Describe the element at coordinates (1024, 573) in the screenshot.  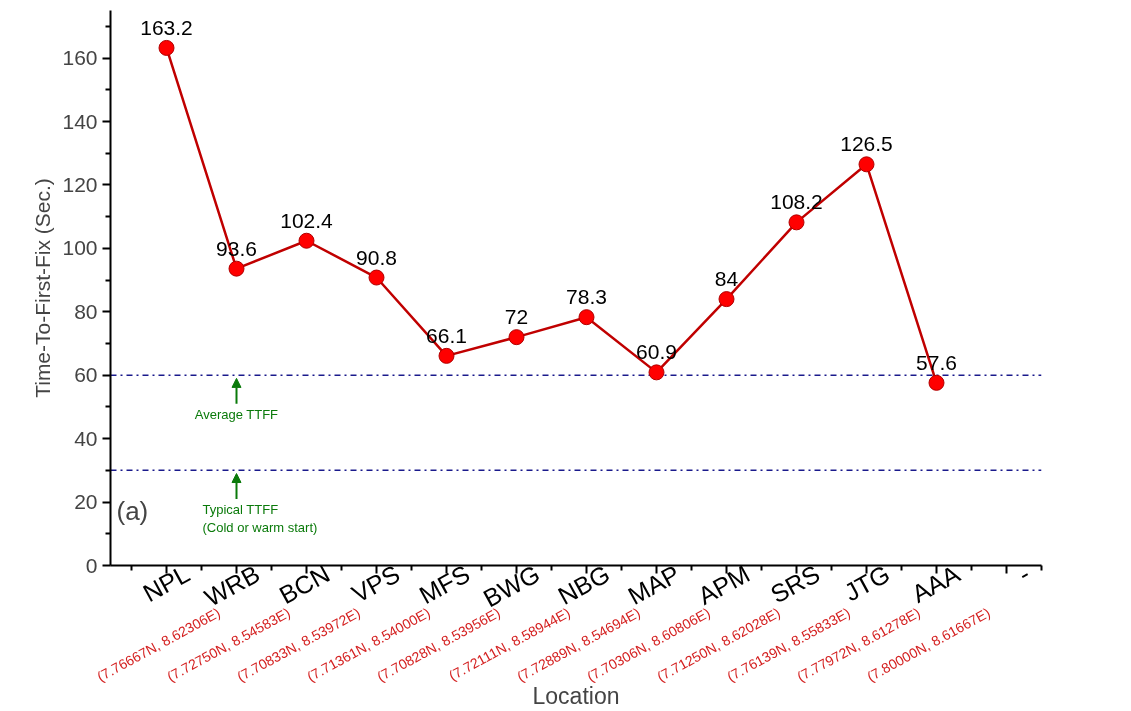
I see `x-tick-label: -` at that location.